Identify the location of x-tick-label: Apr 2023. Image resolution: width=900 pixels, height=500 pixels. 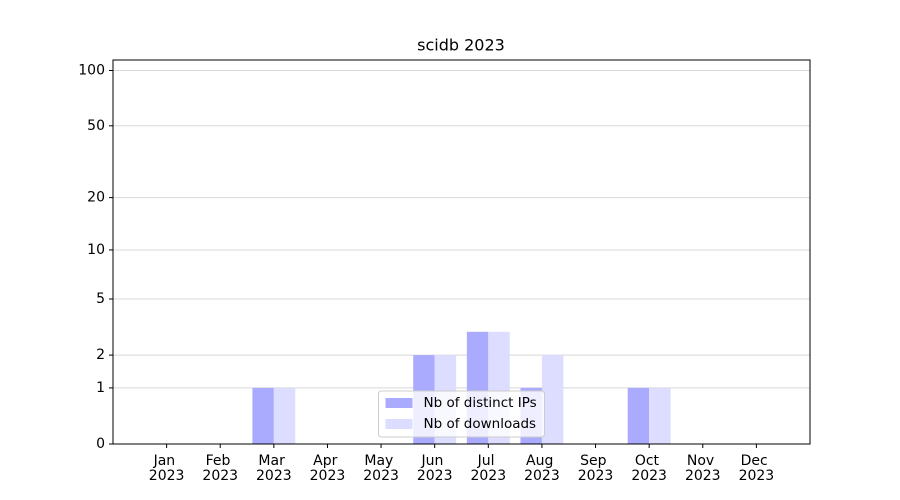
(328, 468).